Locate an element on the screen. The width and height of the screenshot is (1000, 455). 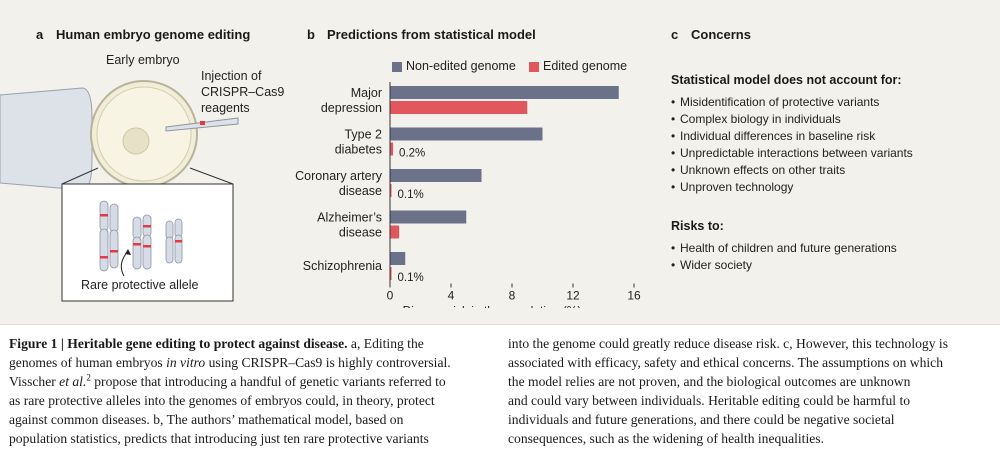
x-axis-label: Disease risk in the population (%) is located at coordinates (492, 306).